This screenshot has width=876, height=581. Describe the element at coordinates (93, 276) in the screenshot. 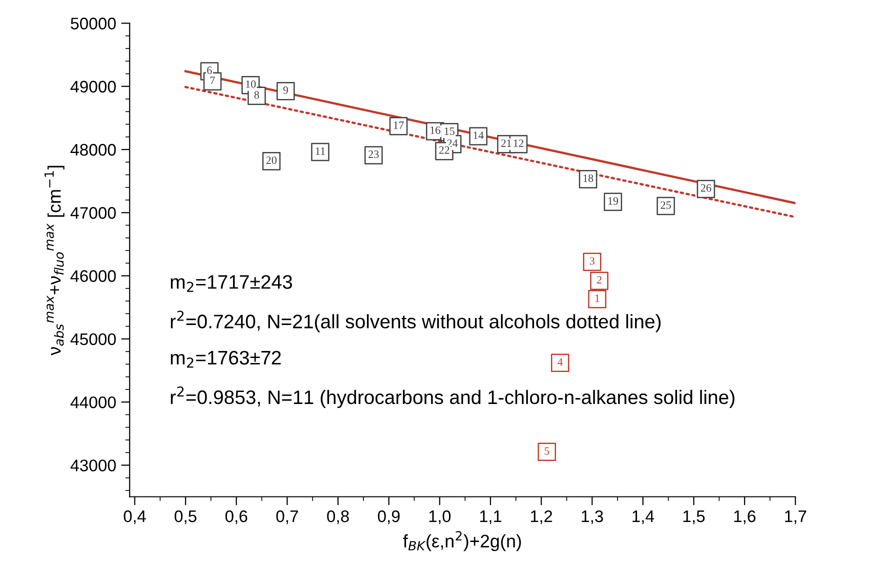

I see `y-tick-label: 46000` at that location.